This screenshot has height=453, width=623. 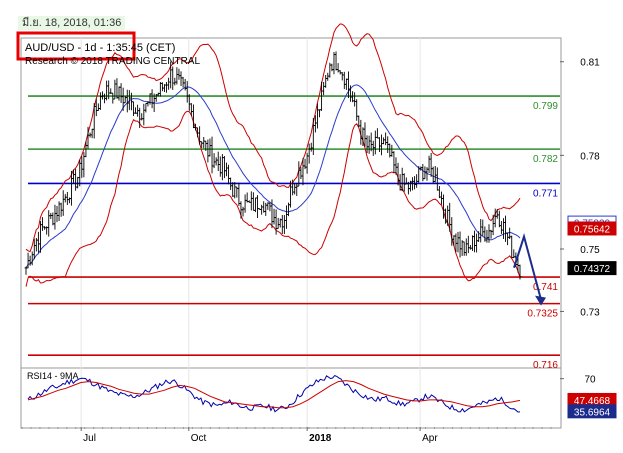 I want to click on level-label: 0.782, so click(x=545, y=159).